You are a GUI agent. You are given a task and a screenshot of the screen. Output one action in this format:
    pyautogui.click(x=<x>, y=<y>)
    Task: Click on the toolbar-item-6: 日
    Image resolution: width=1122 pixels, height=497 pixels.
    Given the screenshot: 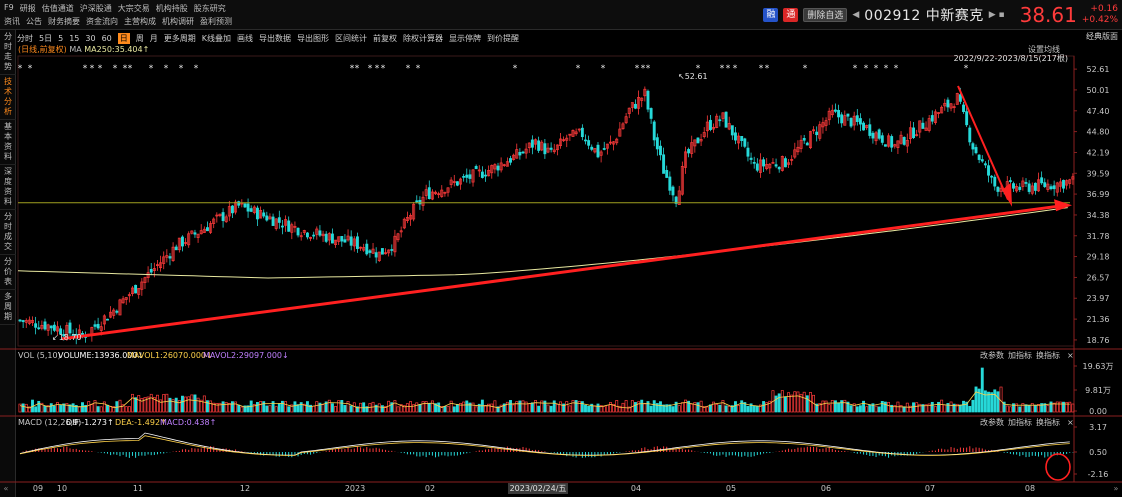 What is the action you would take?
    pyautogui.click(x=123, y=38)
    